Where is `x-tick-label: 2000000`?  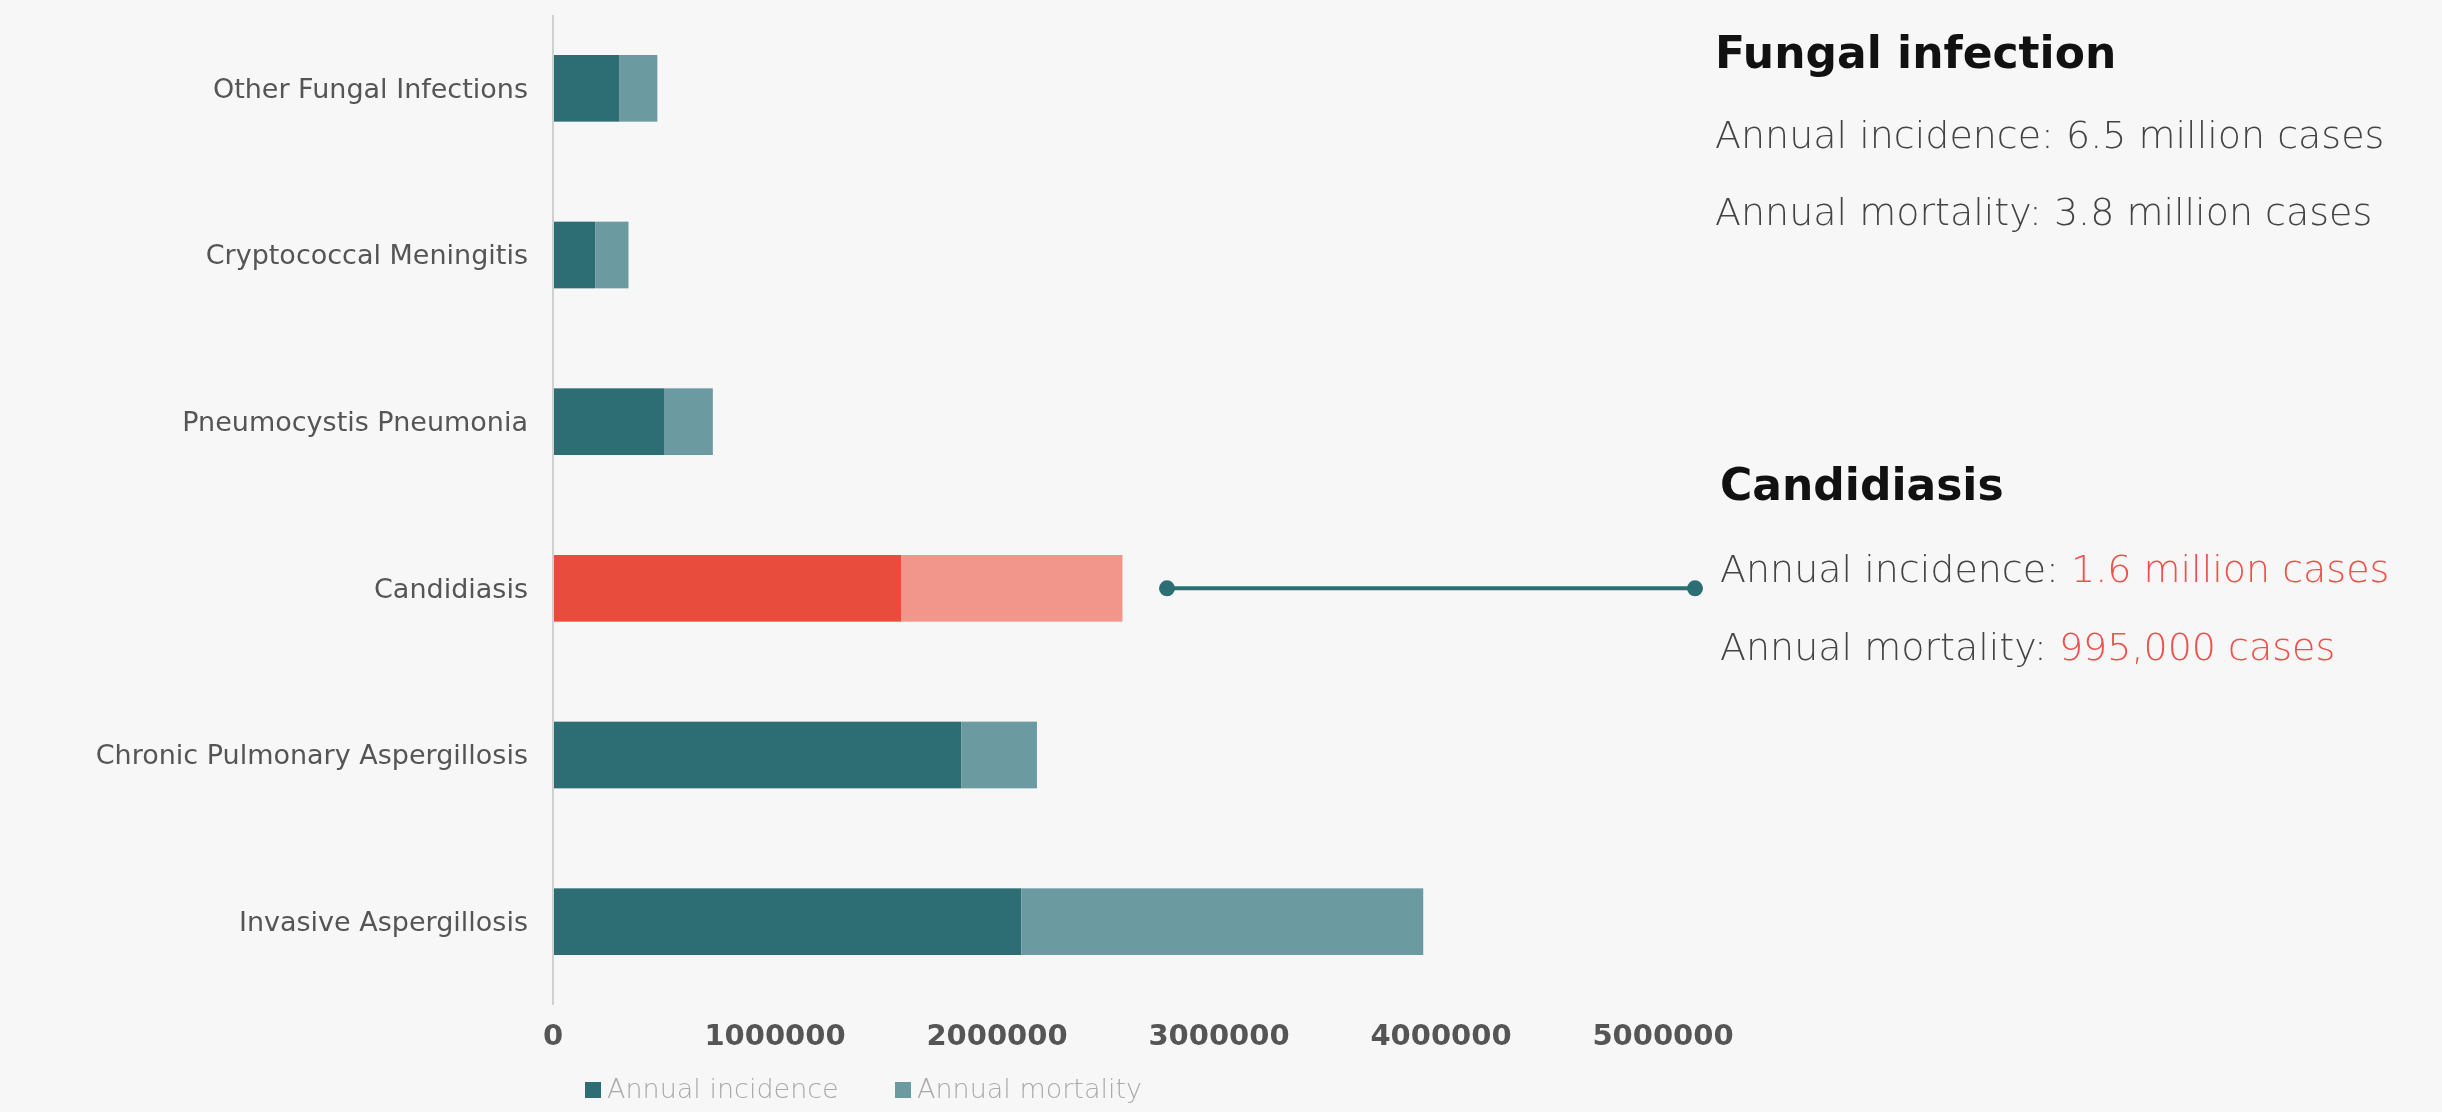
x-tick-label: 2000000 is located at coordinates (997, 1035).